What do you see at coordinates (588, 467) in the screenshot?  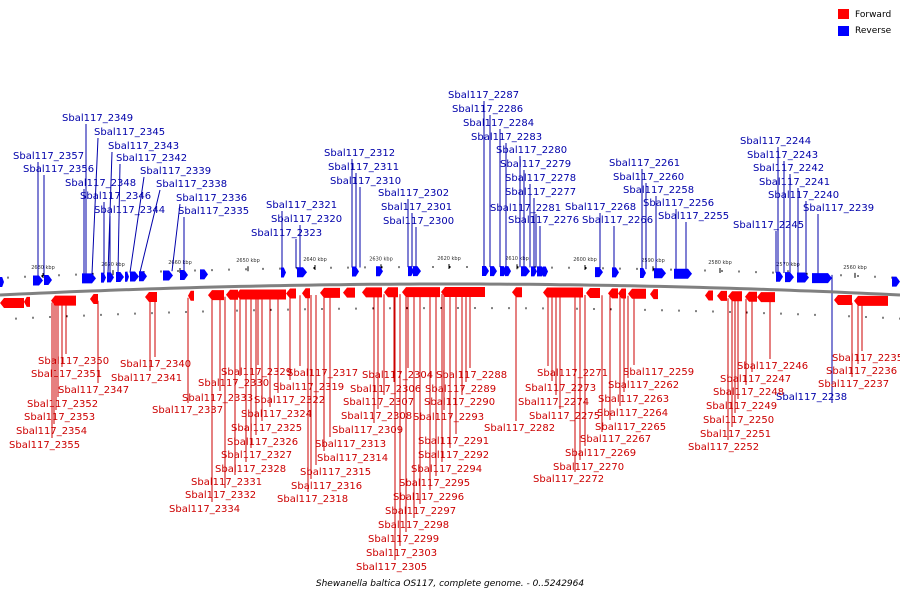 I see `gene-label: Sbal117_2270` at bounding box center [588, 467].